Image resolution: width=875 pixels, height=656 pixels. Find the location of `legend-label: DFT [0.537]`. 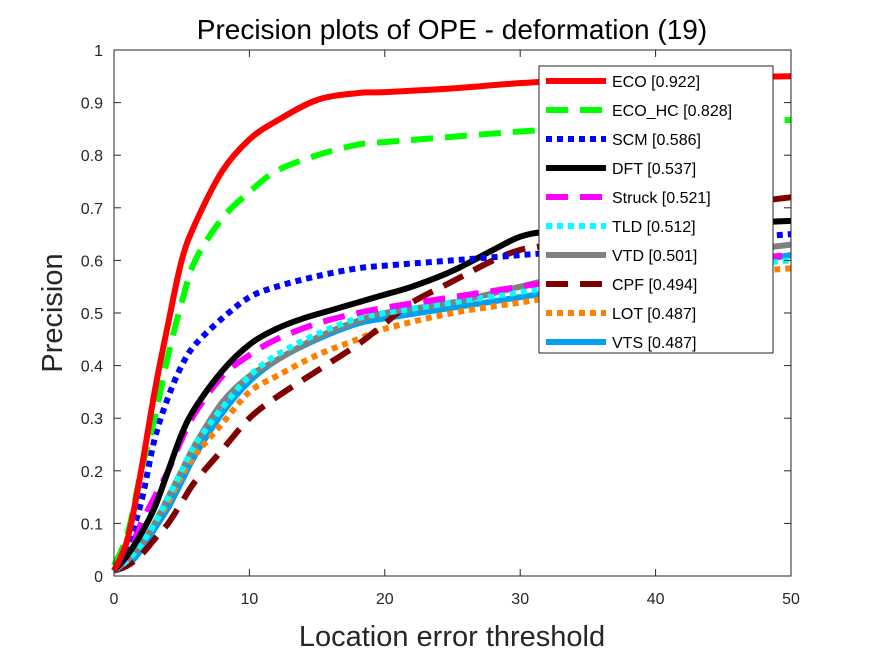

legend-label: DFT [0.537] is located at coordinates (654, 169).